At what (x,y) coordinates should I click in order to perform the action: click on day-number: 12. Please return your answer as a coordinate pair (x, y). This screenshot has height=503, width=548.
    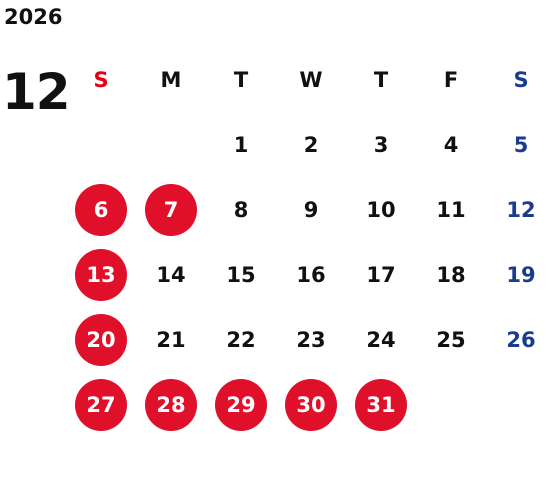
    Looking at the image, I should click on (521, 209).